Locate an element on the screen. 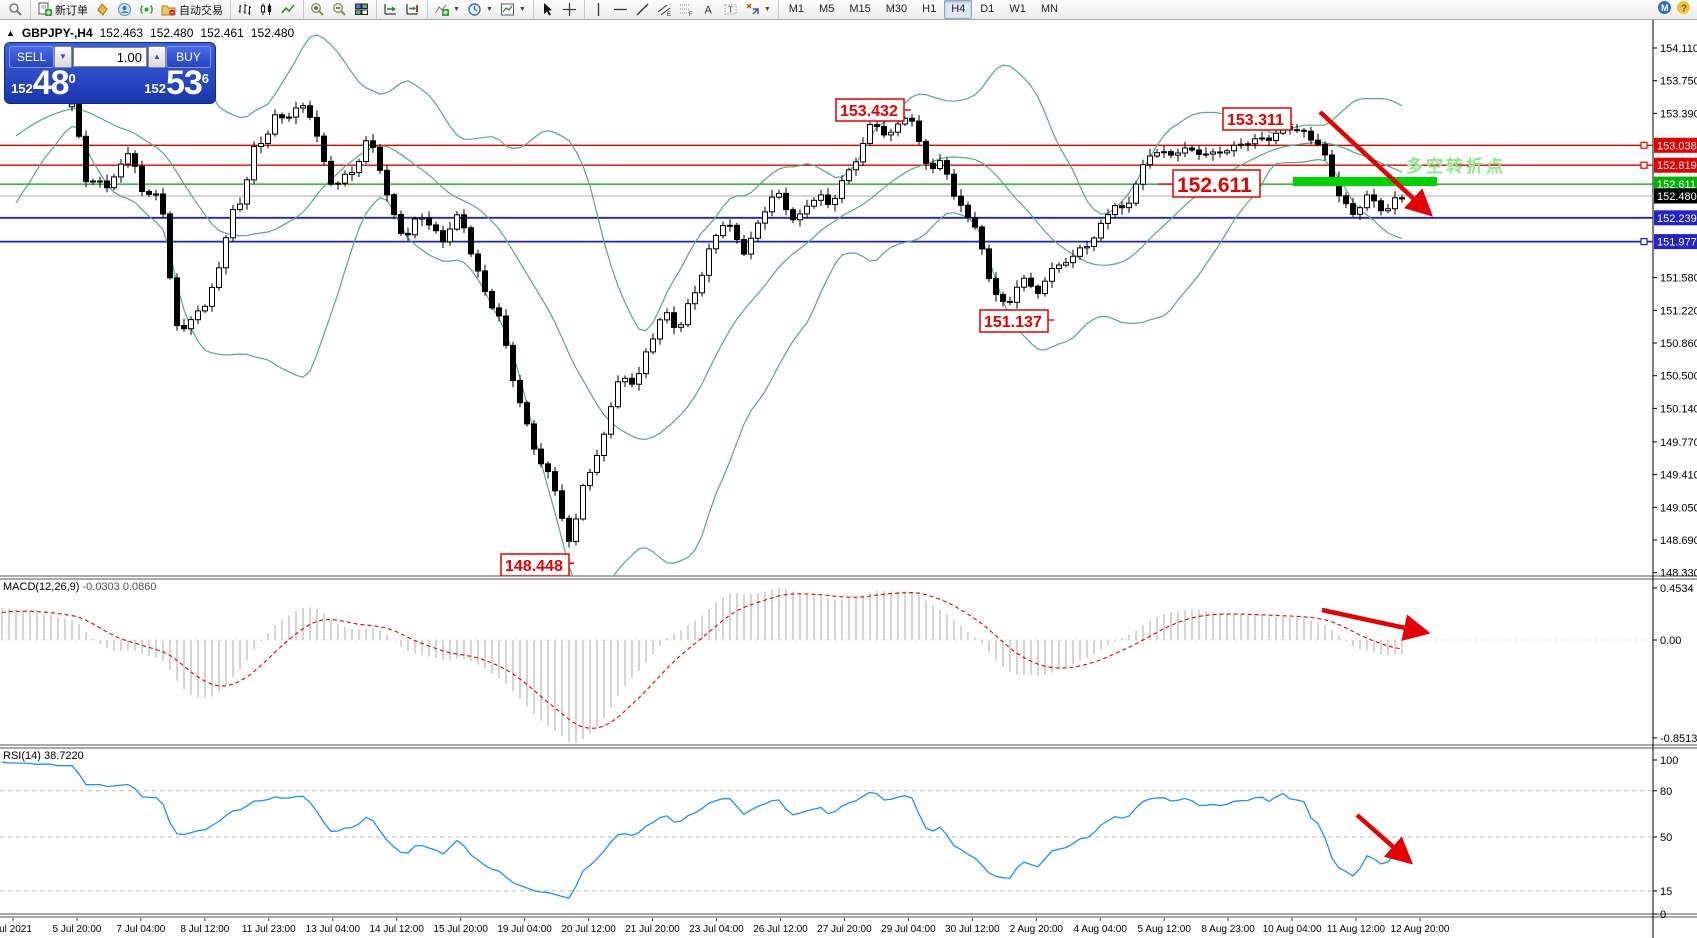 Image resolution: width=1697 pixels, height=938 pixels. zoom-in-button is located at coordinates (317, 9).